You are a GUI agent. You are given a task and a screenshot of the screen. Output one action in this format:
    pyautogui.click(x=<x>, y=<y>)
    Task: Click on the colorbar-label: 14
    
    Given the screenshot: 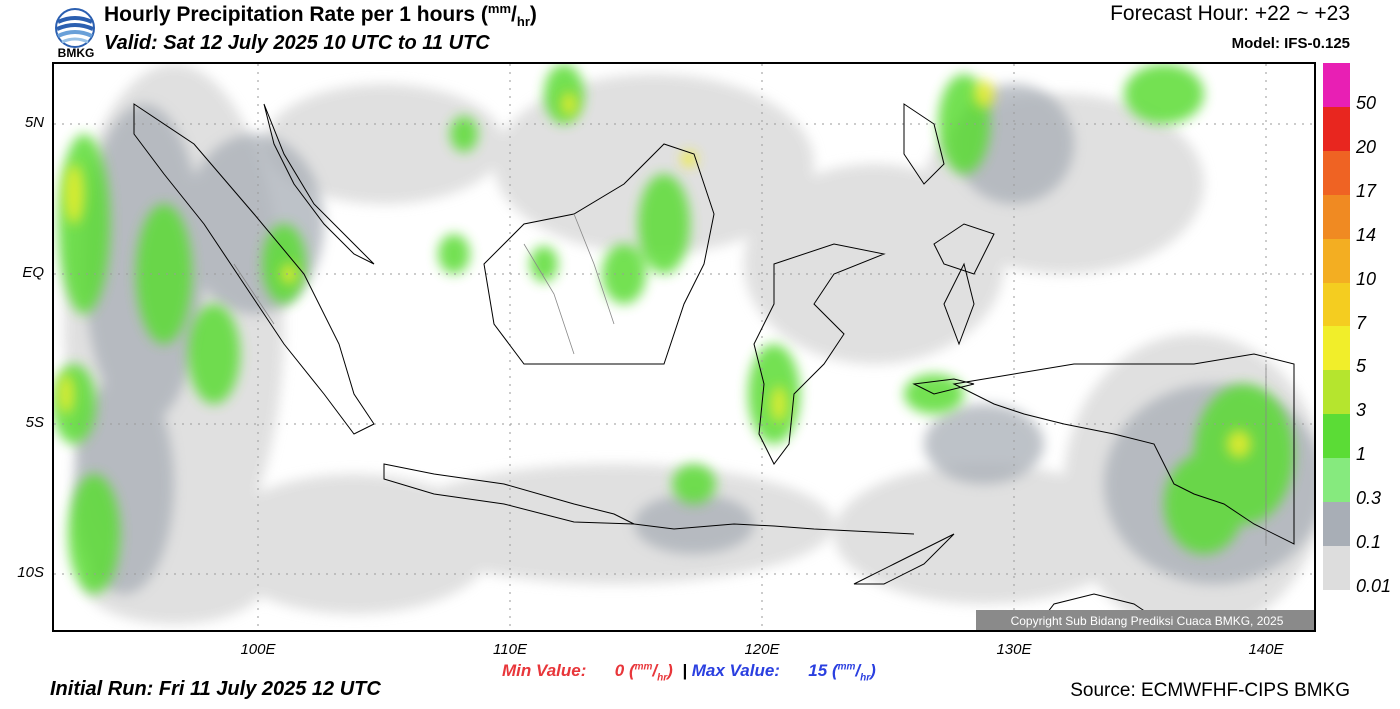 What is the action you would take?
    pyautogui.click(x=1366, y=234)
    